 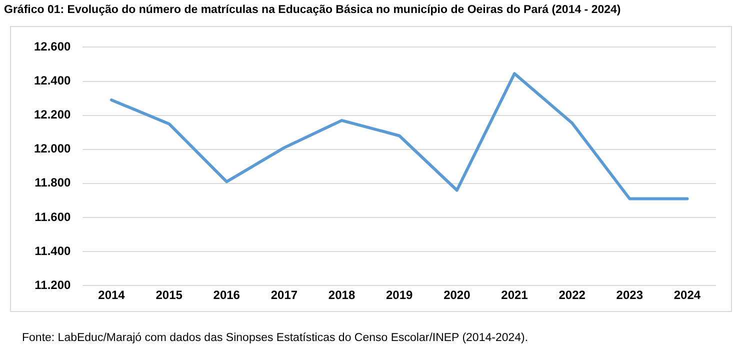 What do you see at coordinates (514, 295) in the screenshot?
I see `x-tick-label: 2021` at bounding box center [514, 295].